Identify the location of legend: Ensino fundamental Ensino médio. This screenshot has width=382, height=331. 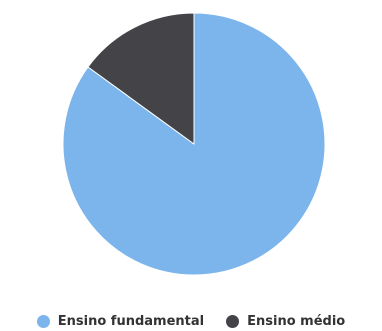
(191, 321).